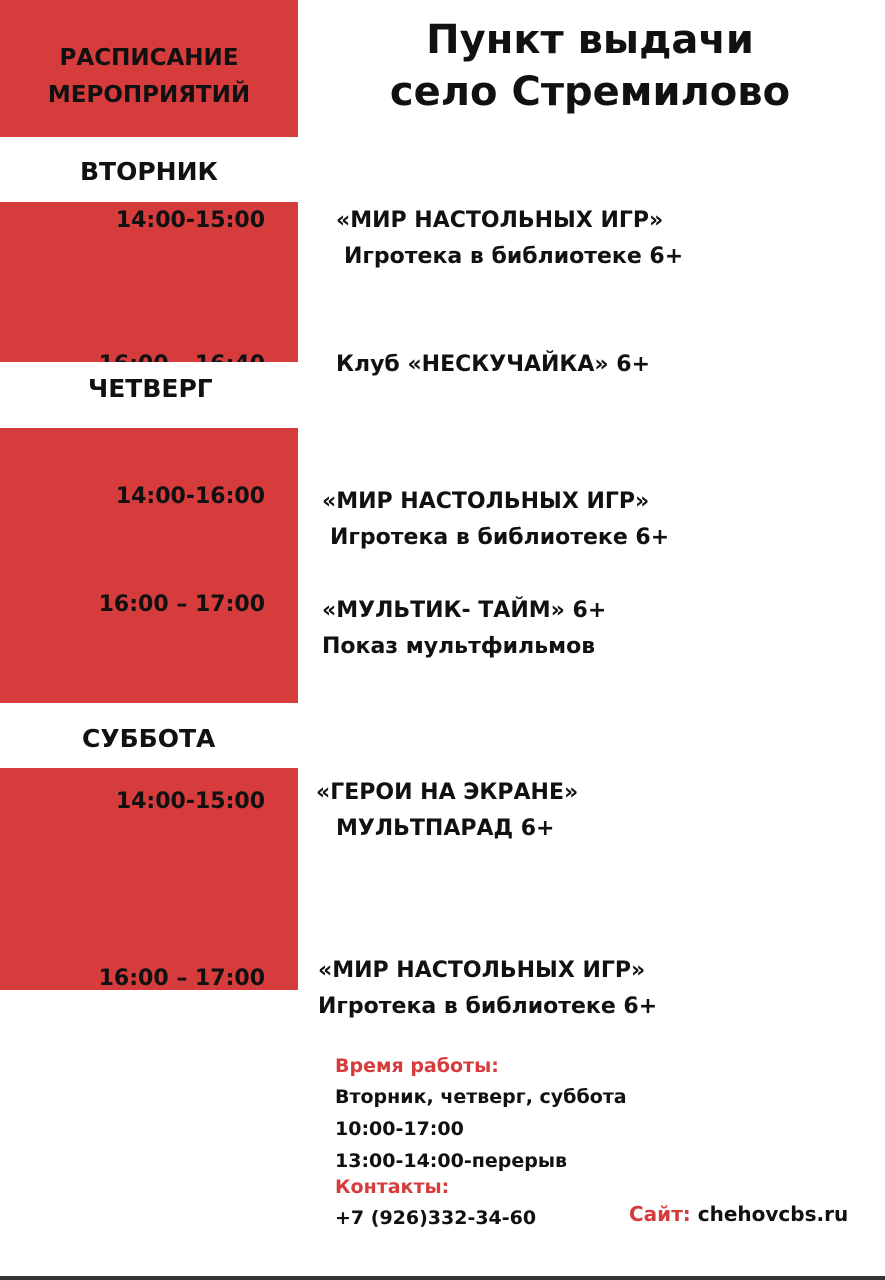  I want to click on schedule-heading-line2: МЕРОПРИЯТИЙ, so click(149, 95).